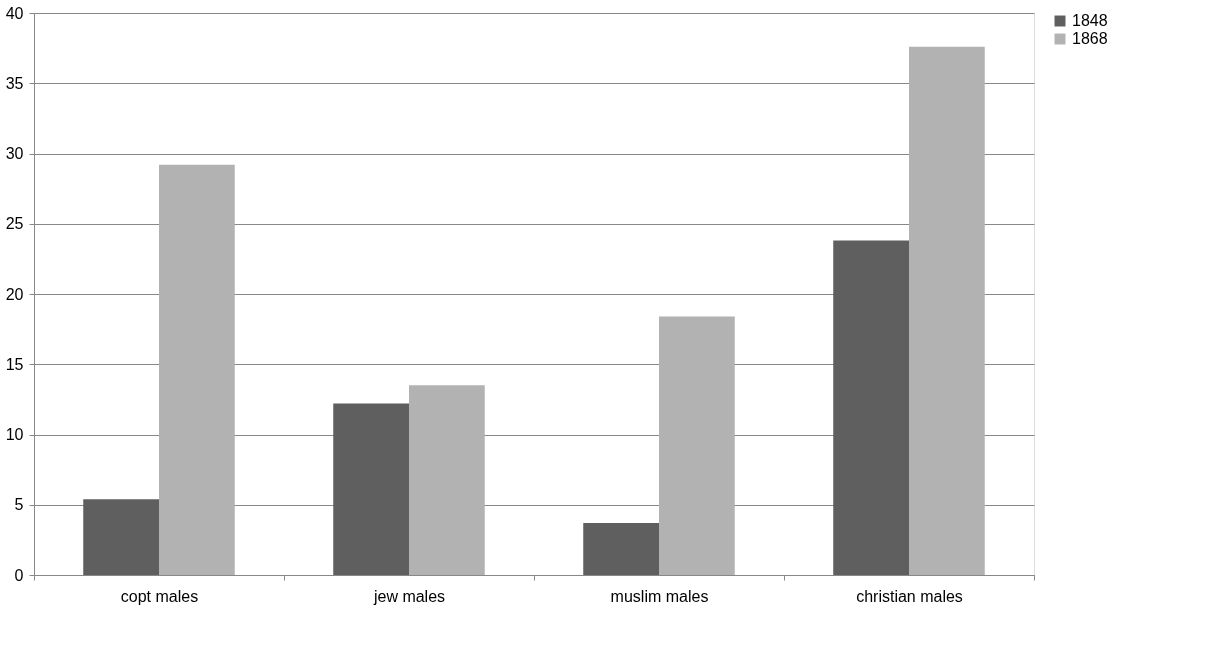 This screenshot has width=1212, height=657. What do you see at coordinates (1090, 20) in the screenshot?
I see `legend-label: 1848` at bounding box center [1090, 20].